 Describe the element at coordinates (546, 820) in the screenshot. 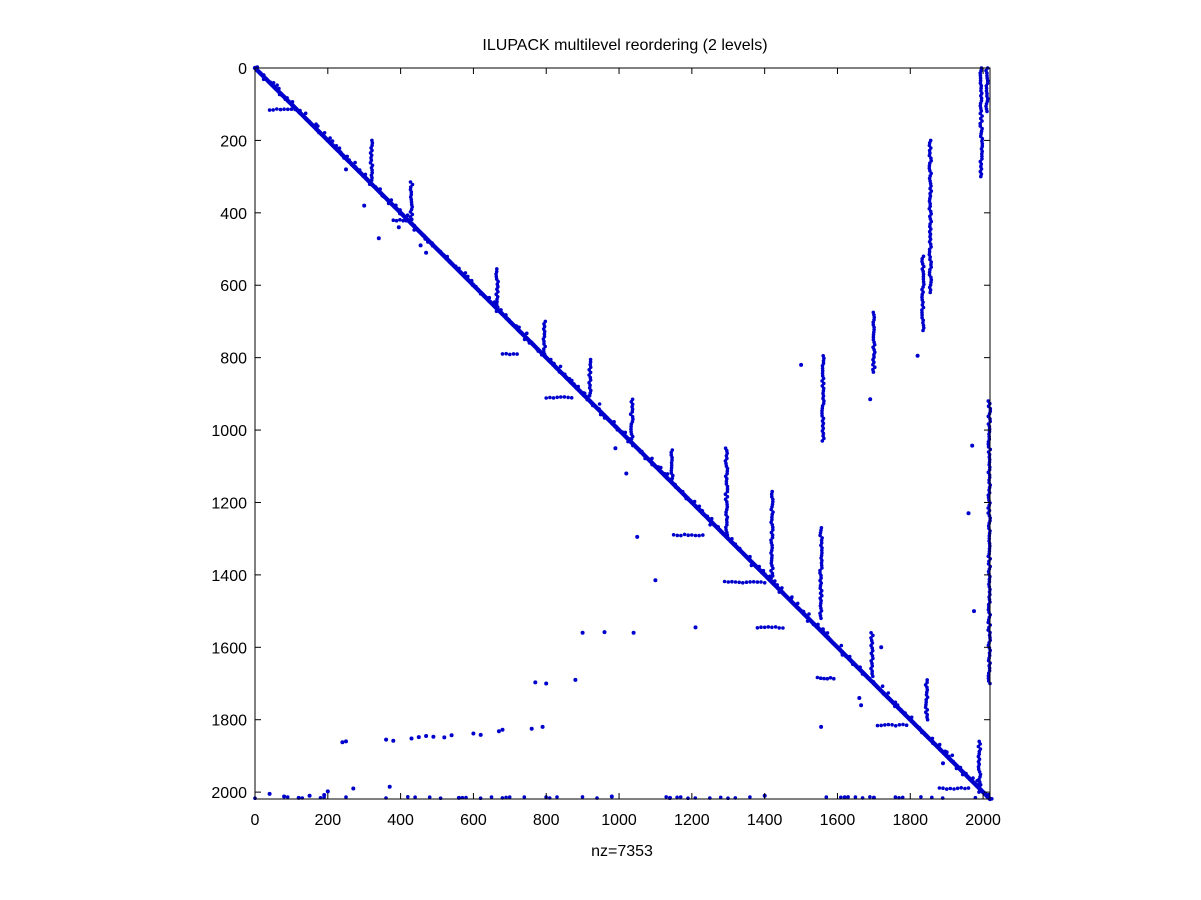

I see `x-tick-label: 800` at that location.